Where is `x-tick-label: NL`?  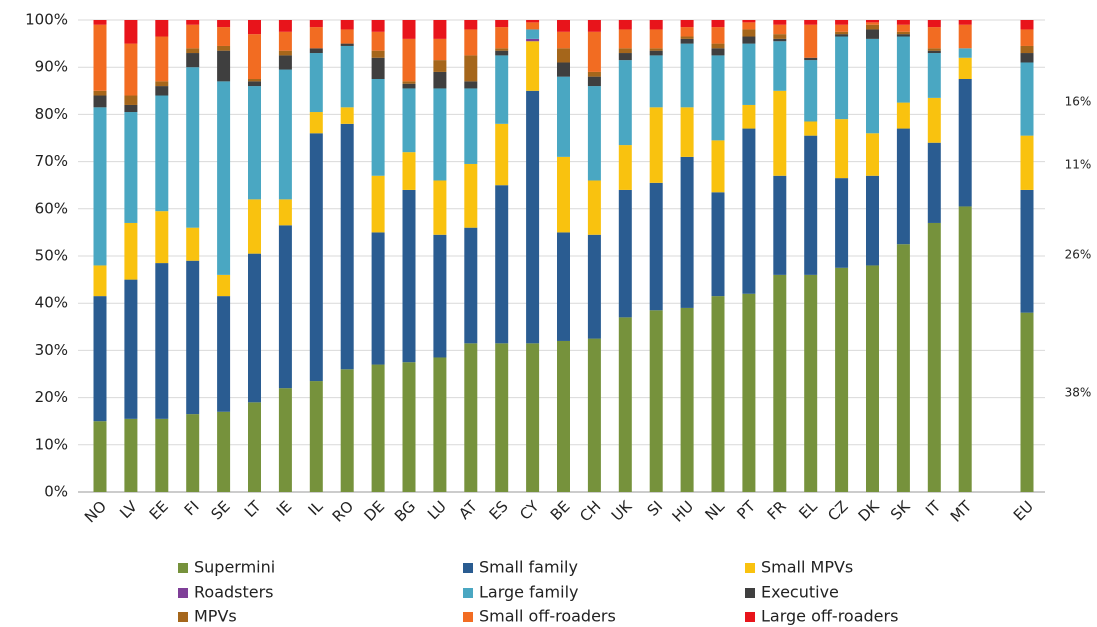 x-tick-label: NL is located at coordinates (714, 510).